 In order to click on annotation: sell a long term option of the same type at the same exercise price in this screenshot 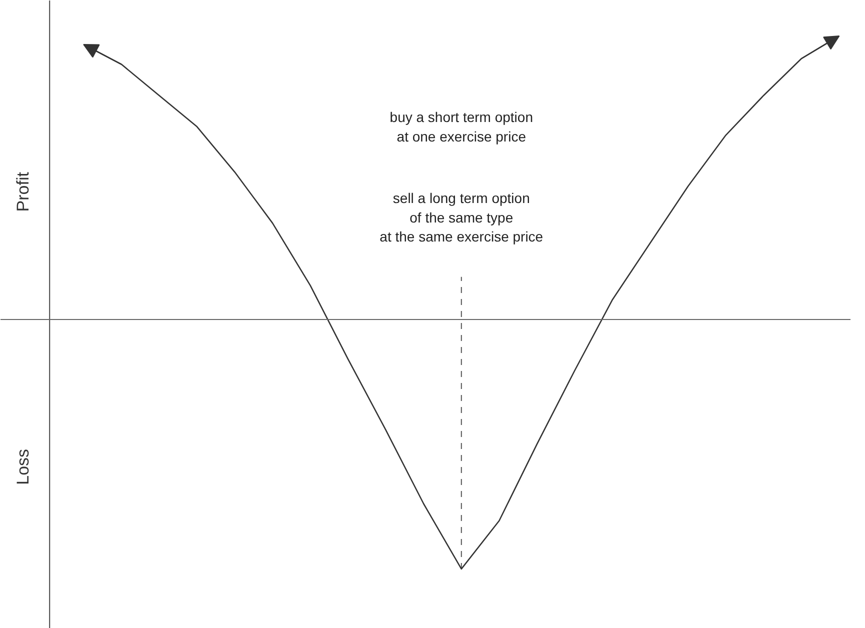, I will do `click(462, 217)`.